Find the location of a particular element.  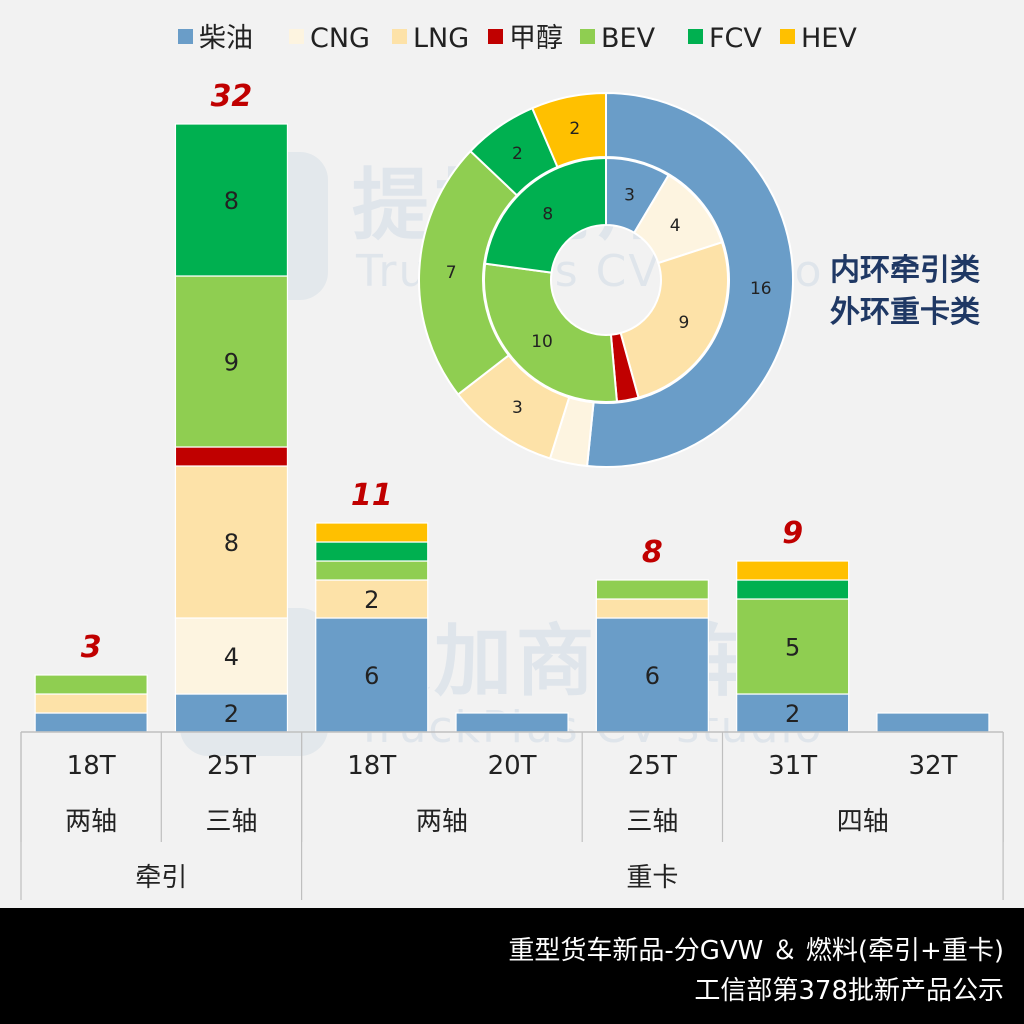

axis-tick-label: 31T is located at coordinates (792, 766).